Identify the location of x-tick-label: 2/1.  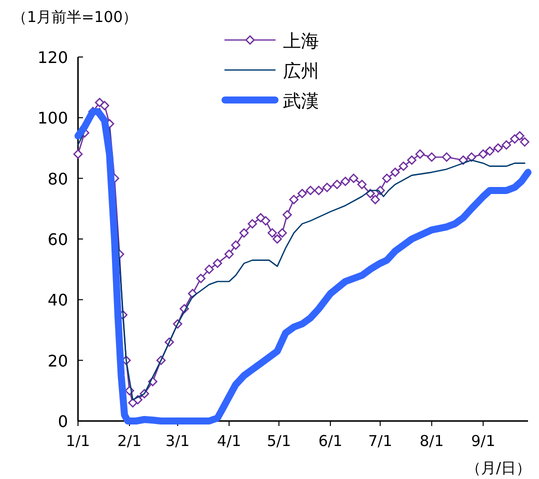
(129, 441).